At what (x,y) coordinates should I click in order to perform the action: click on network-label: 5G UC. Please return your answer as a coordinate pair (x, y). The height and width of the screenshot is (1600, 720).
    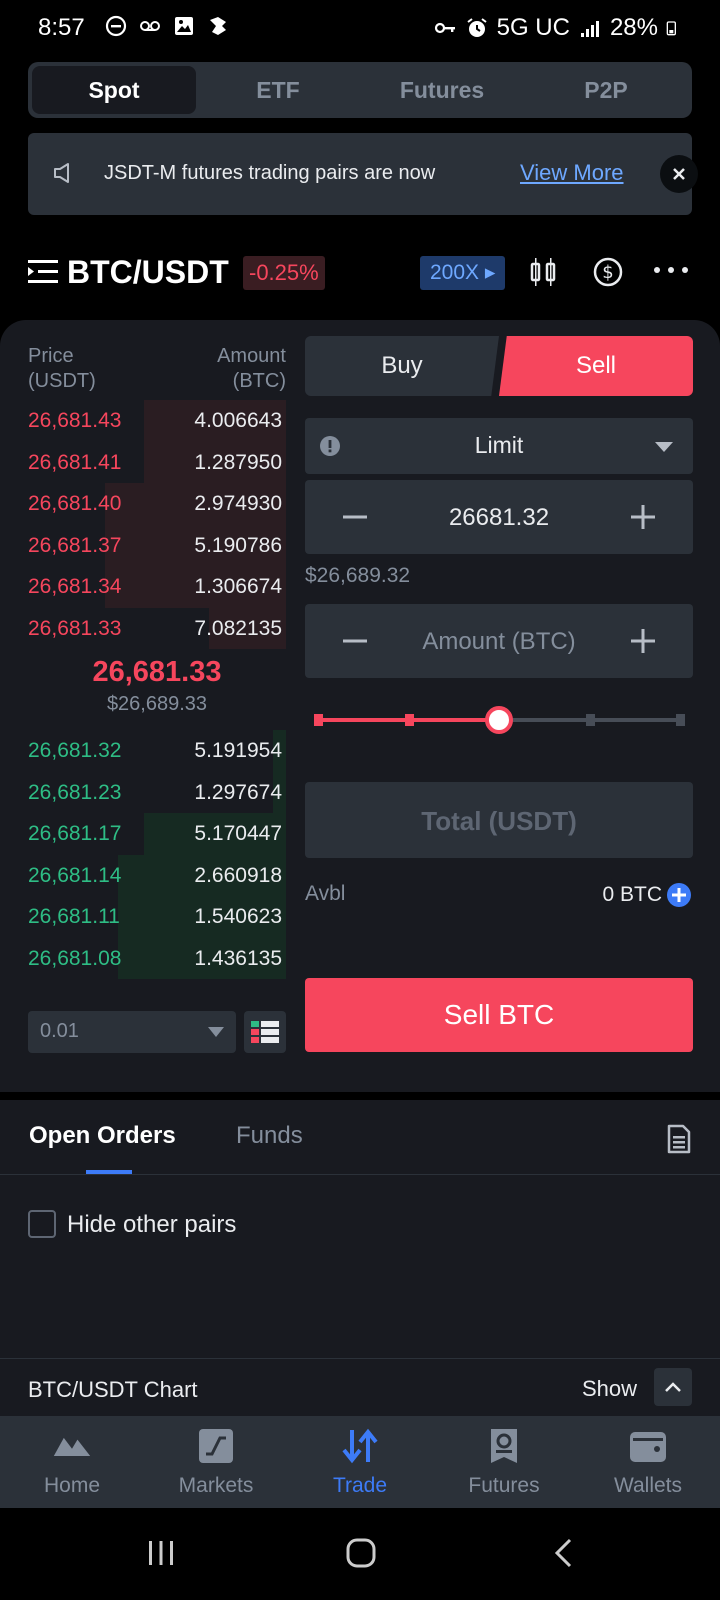
    Looking at the image, I should click on (533, 27).